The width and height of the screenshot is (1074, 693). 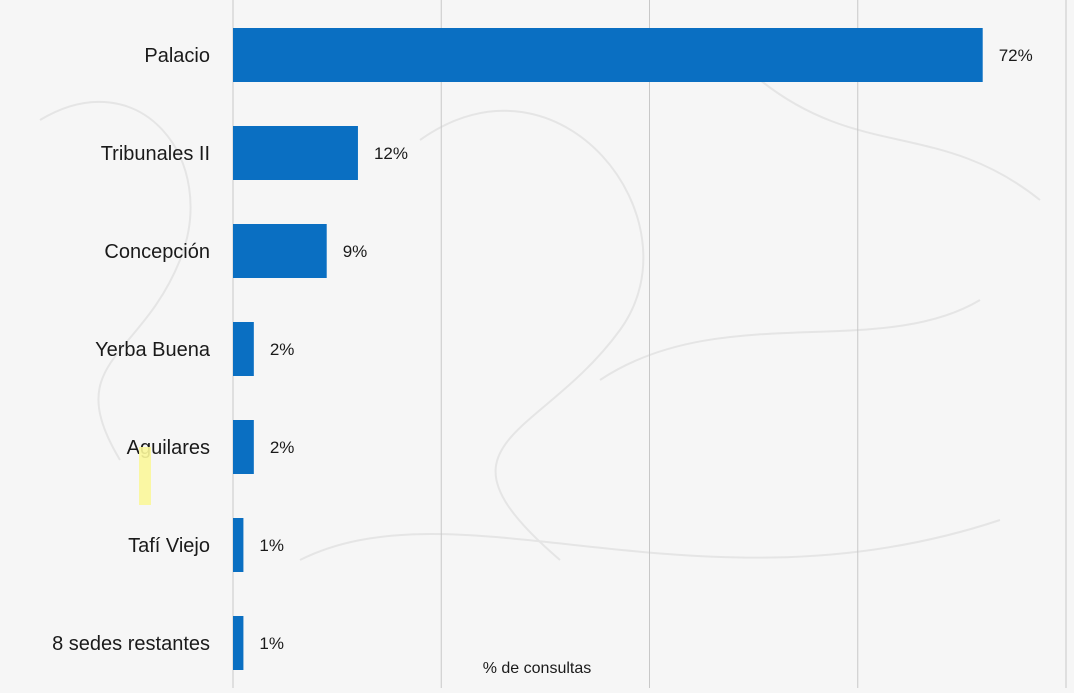 What do you see at coordinates (177, 56) in the screenshot?
I see `category-label: Palacio` at bounding box center [177, 56].